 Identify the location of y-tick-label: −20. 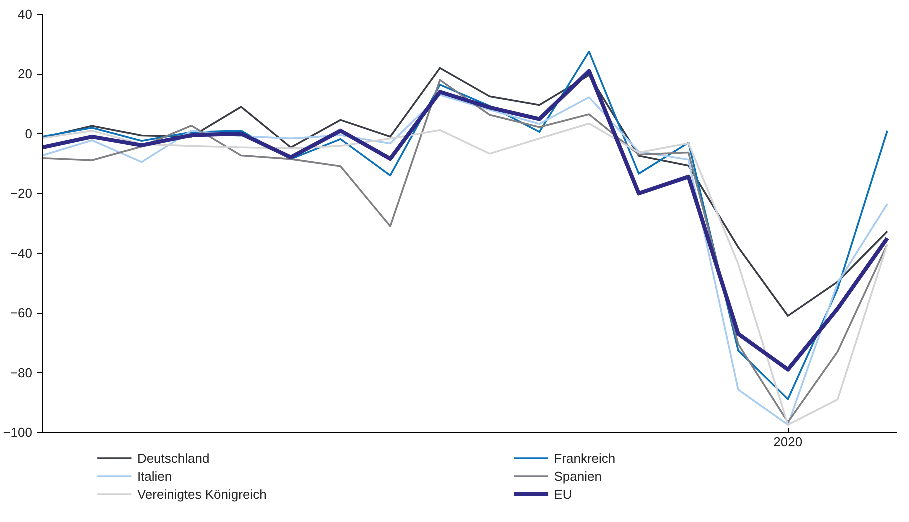
(21, 194).